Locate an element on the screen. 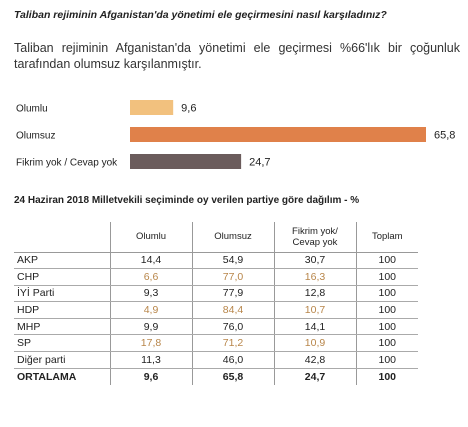 Image resolution: width=468 pixels, height=427 pixels. bar-value-label: 65,8 is located at coordinates (444, 136).